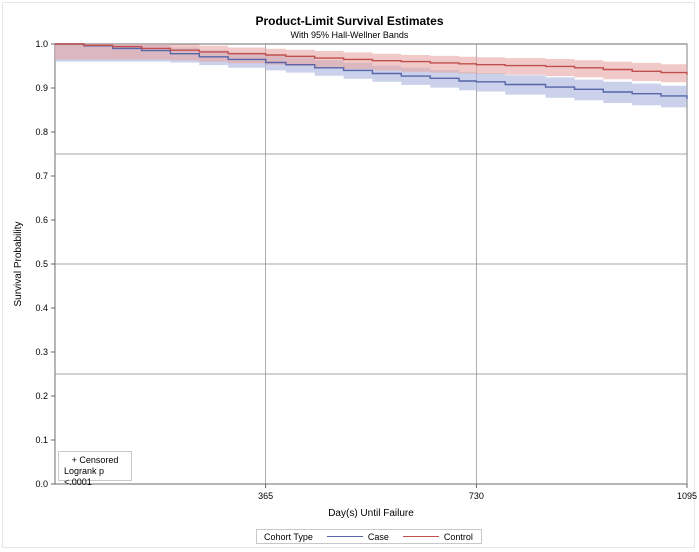 The image size is (699, 552). What do you see at coordinates (41, 440) in the screenshot?
I see `y-tick-label: 0.1` at bounding box center [41, 440].